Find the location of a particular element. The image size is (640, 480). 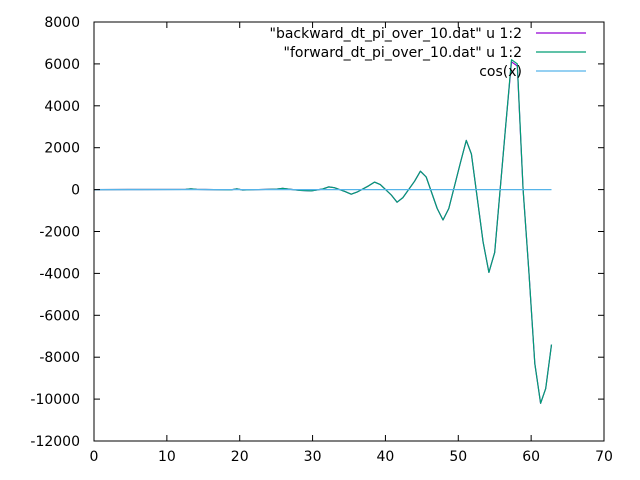

x-tick-label: 0 is located at coordinates (94, 457).